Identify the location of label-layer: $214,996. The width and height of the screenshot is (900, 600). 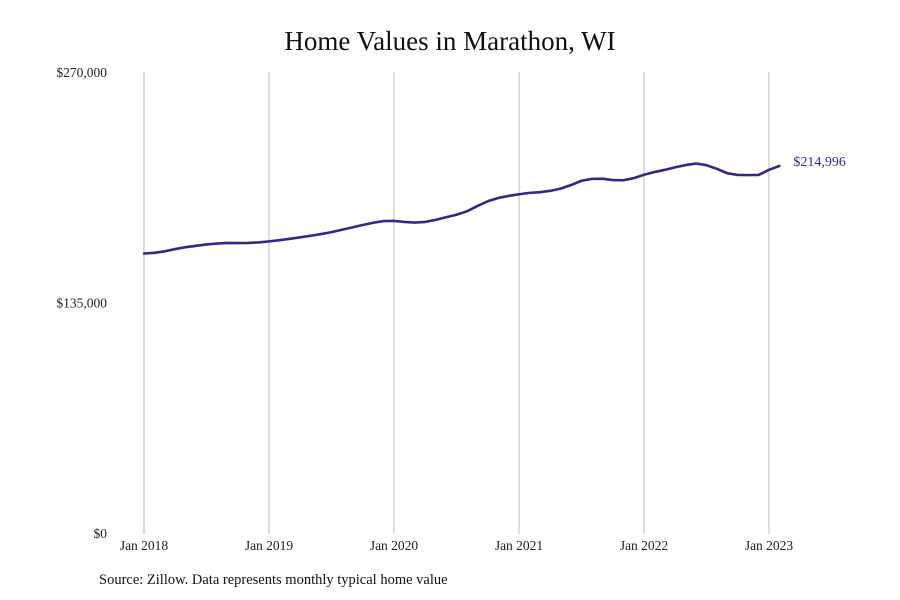
(819, 162).